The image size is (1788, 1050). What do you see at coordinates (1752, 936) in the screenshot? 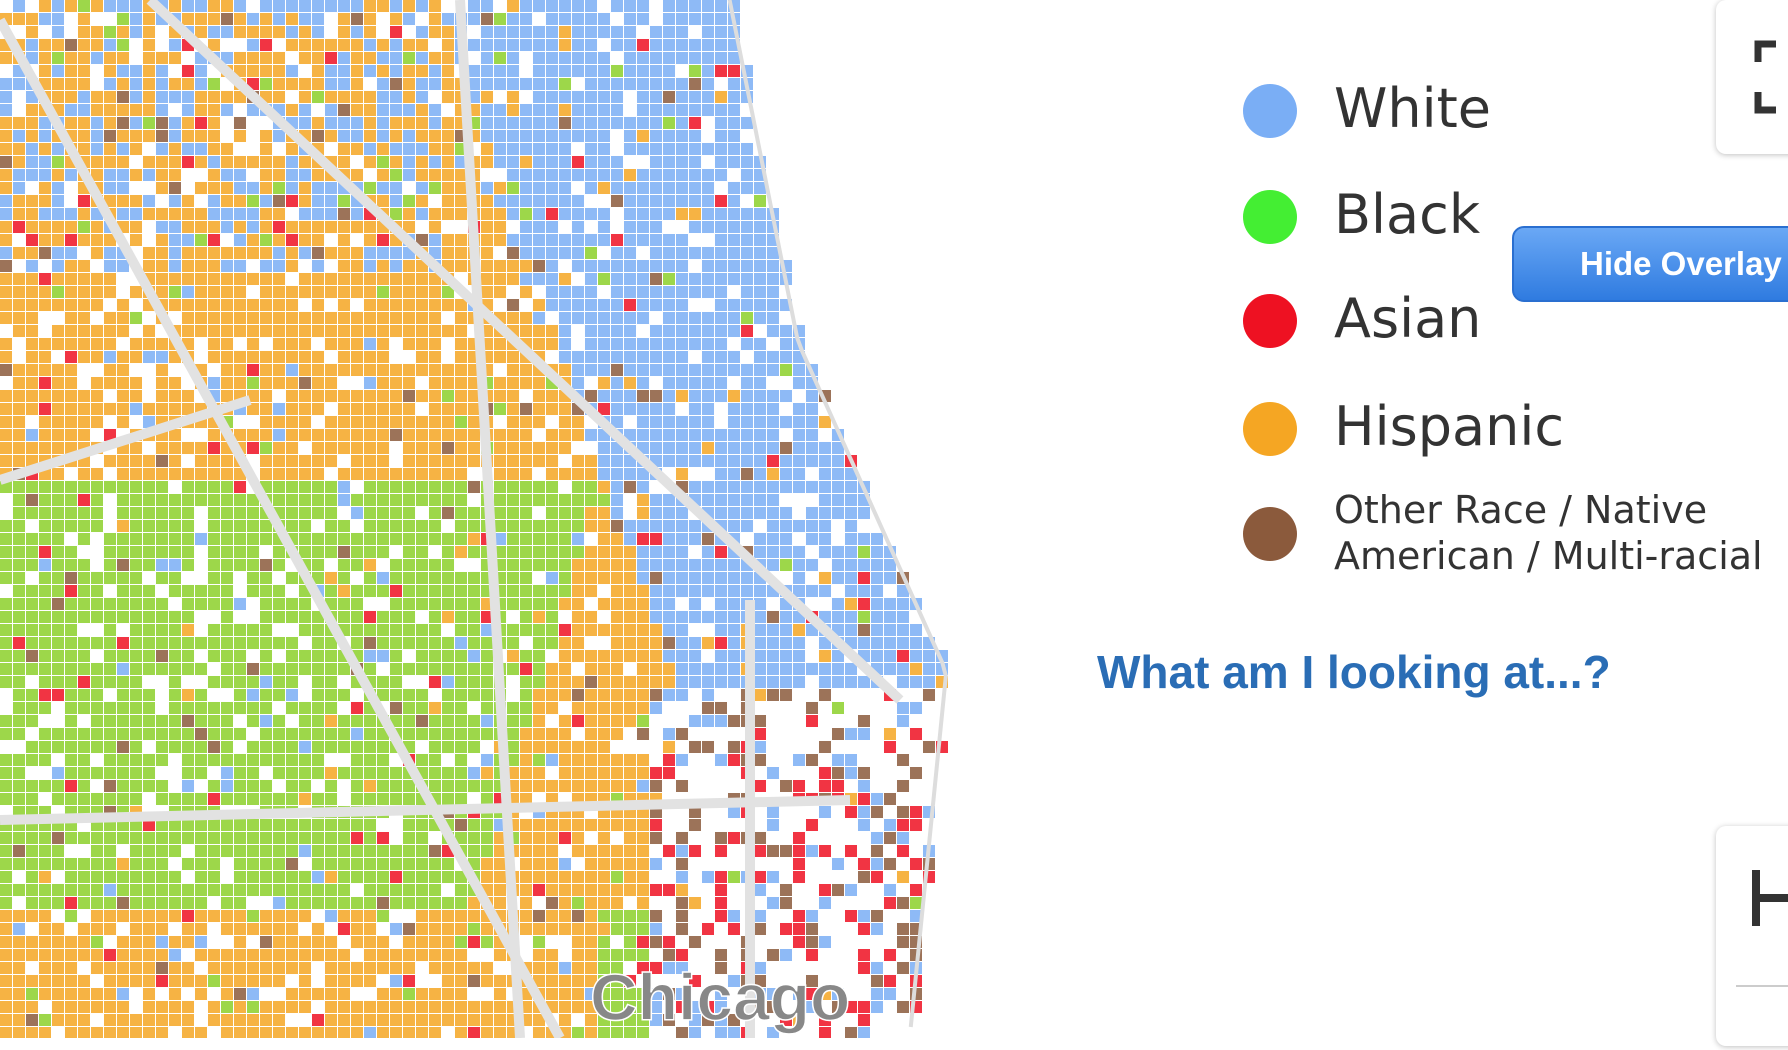
I see `zoom-control` at bounding box center [1752, 936].